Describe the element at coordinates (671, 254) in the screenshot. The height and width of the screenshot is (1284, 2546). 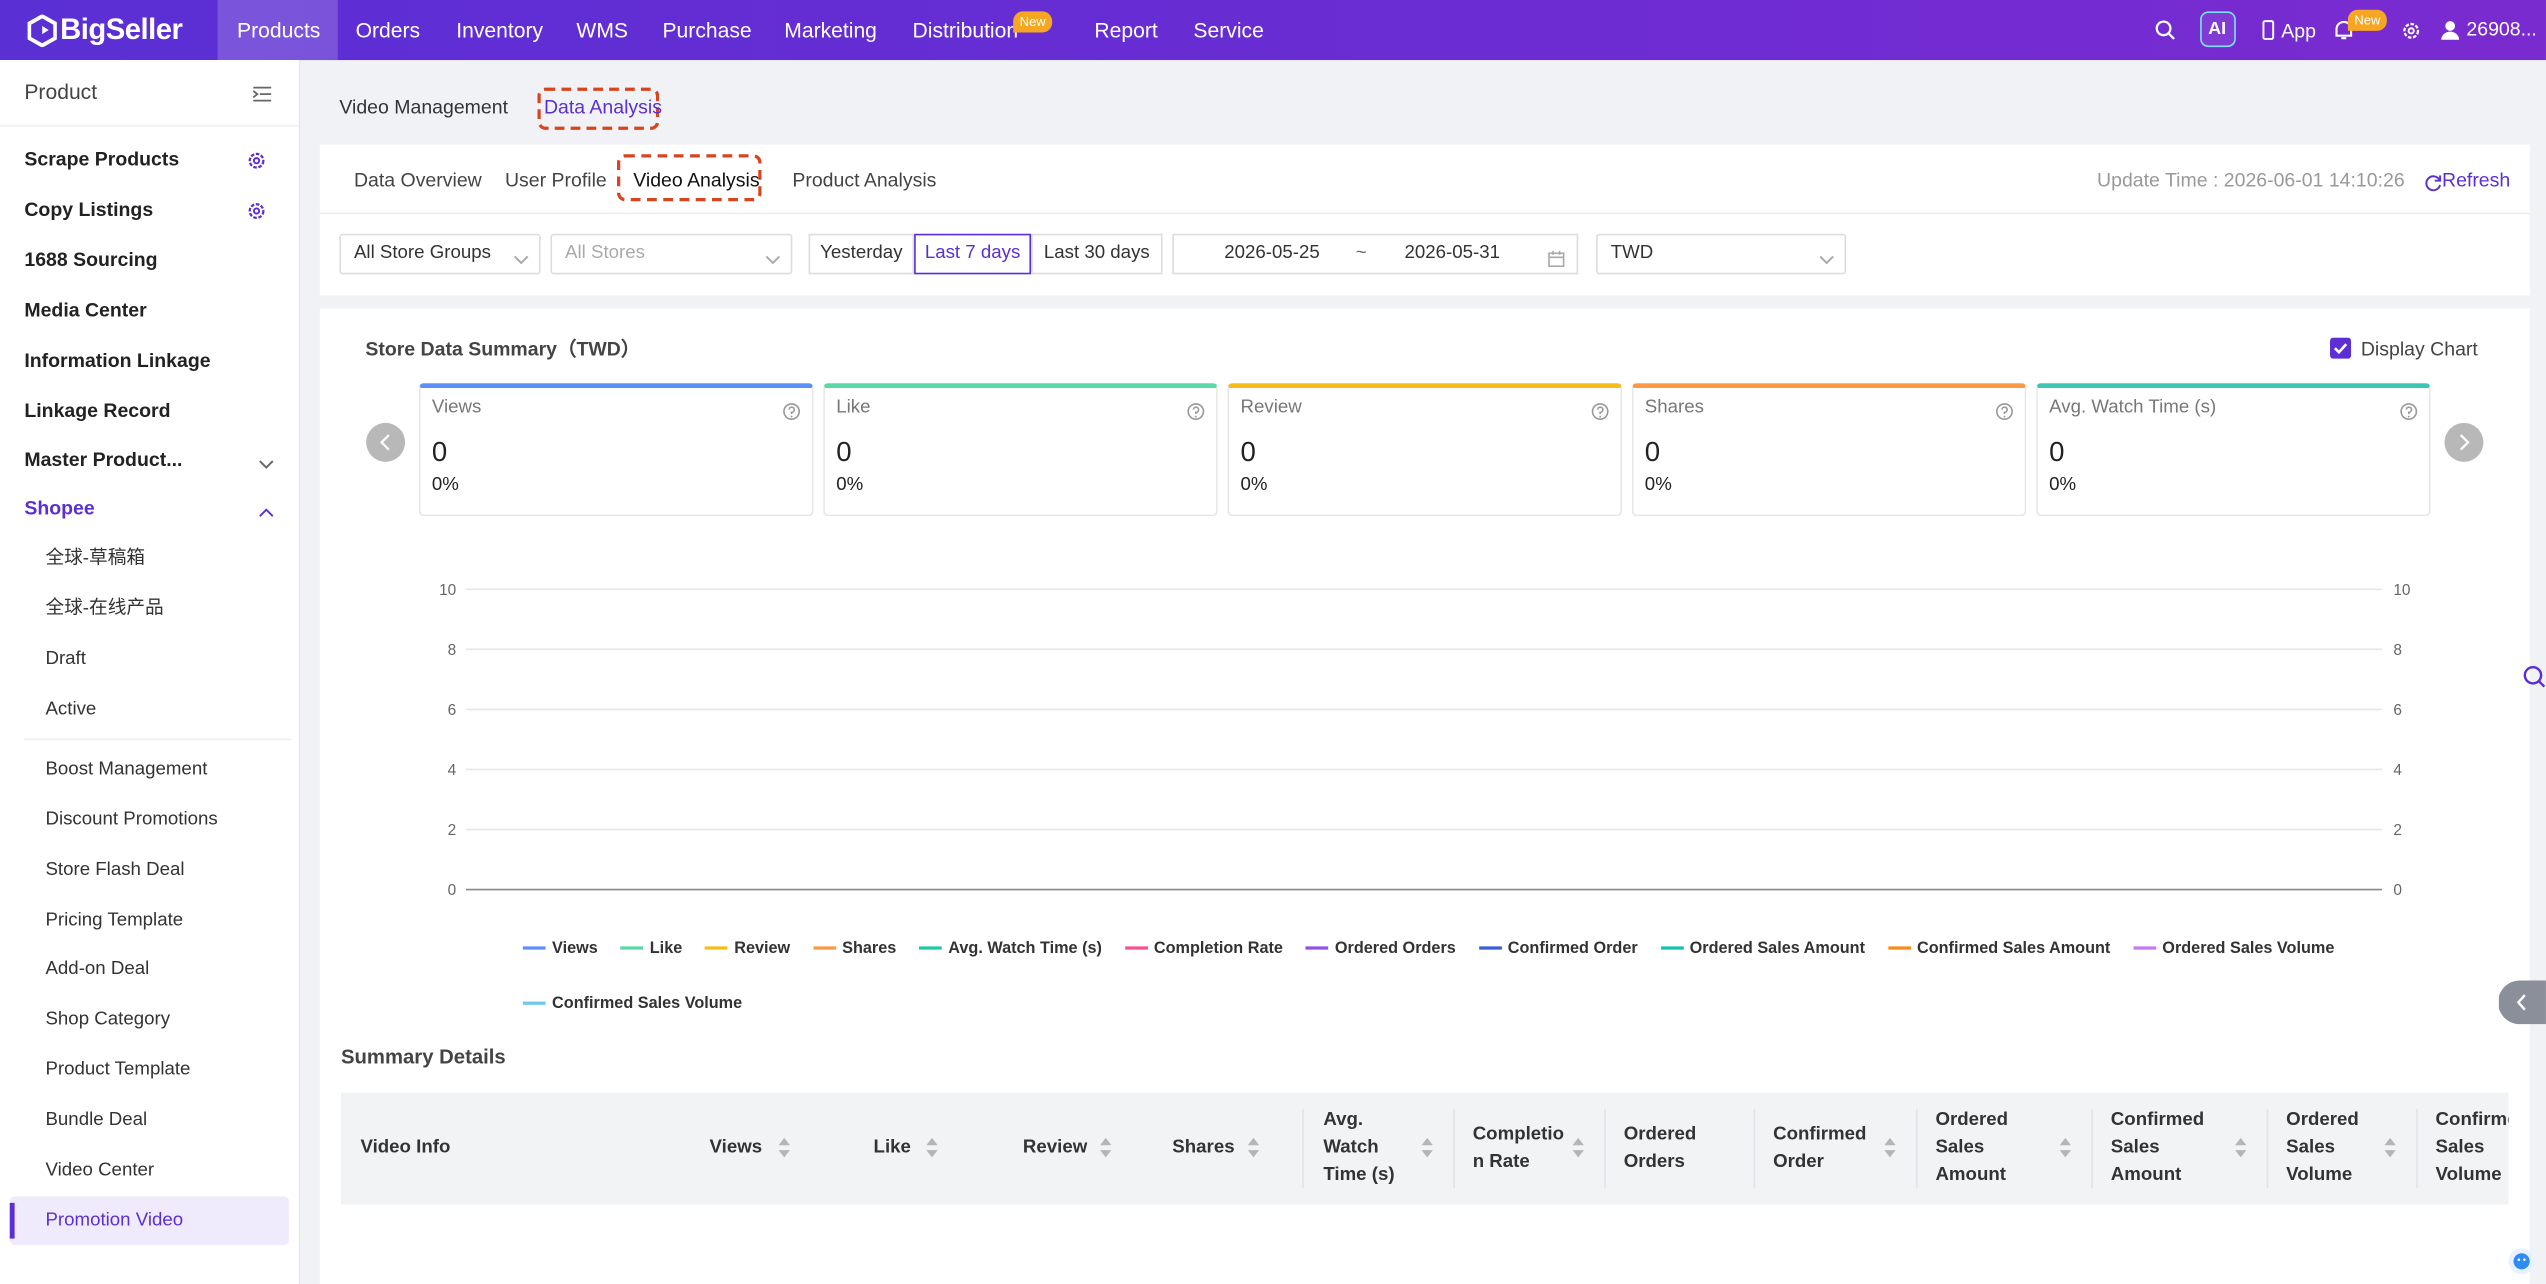
I see `select: All Stores` at that location.